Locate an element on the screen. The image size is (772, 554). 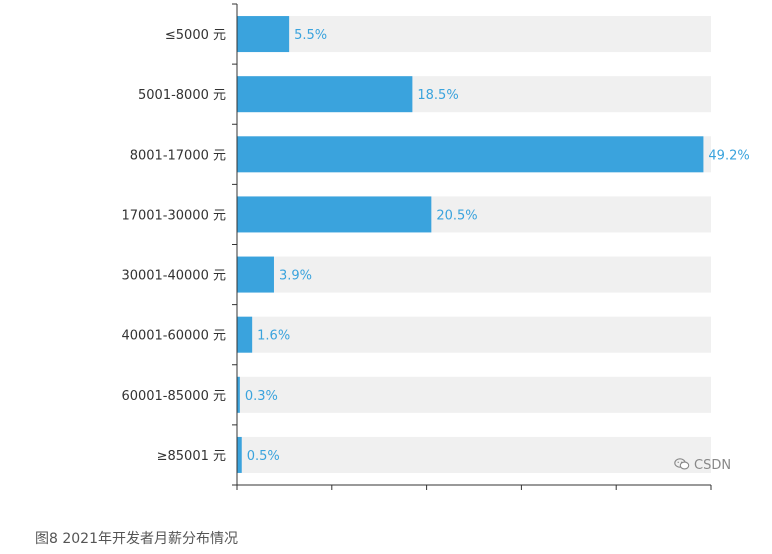
value-label: 0.5% is located at coordinates (263, 456).